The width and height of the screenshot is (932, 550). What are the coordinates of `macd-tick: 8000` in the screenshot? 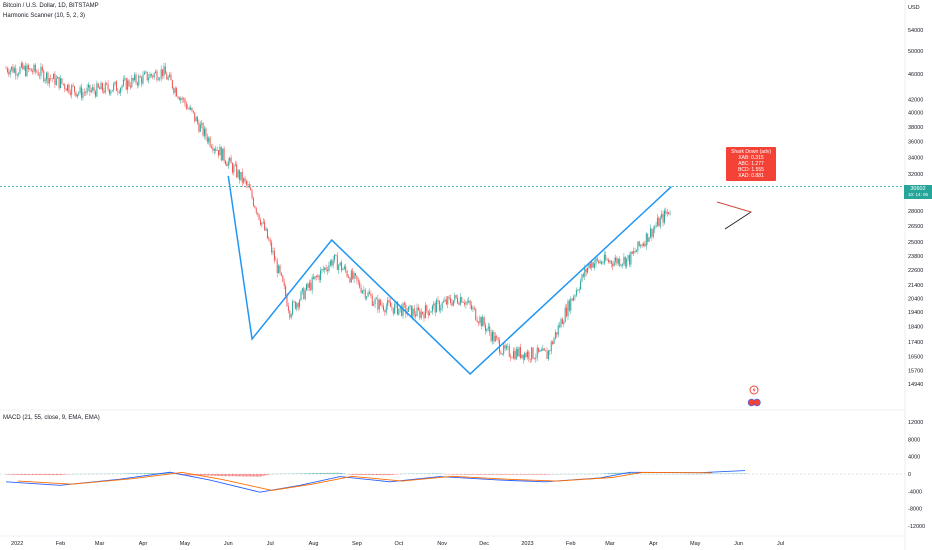 It's located at (914, 440).